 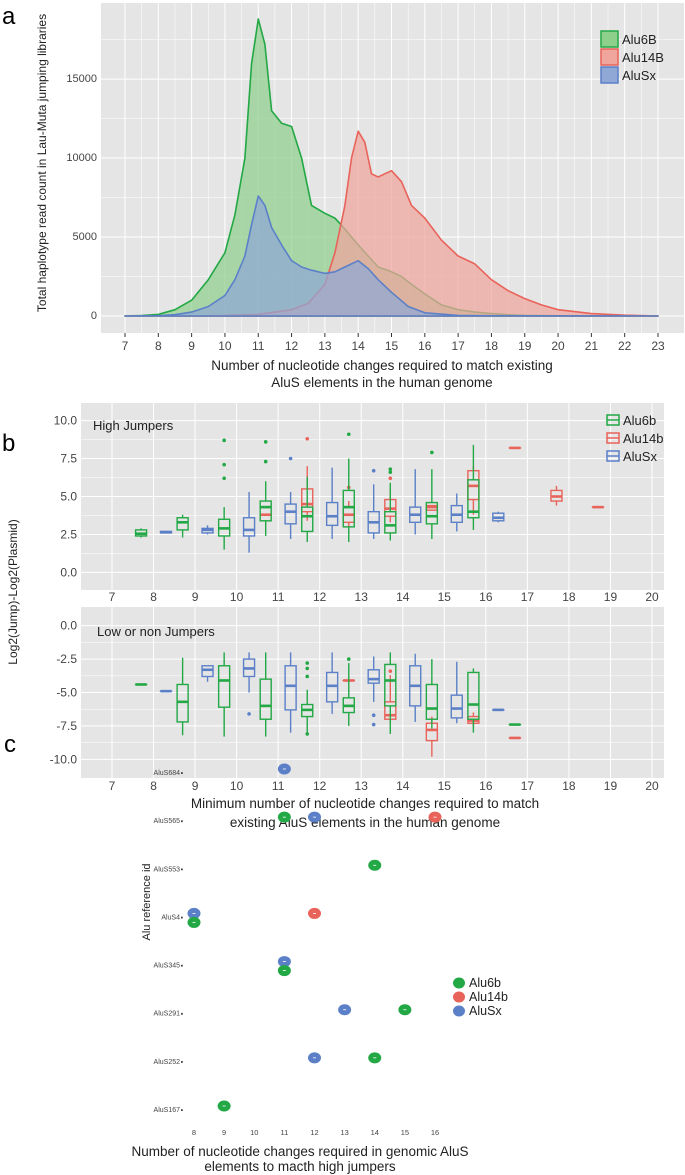 I want to click on y-tick-label-a: 15000, so click(x=81, y=79).